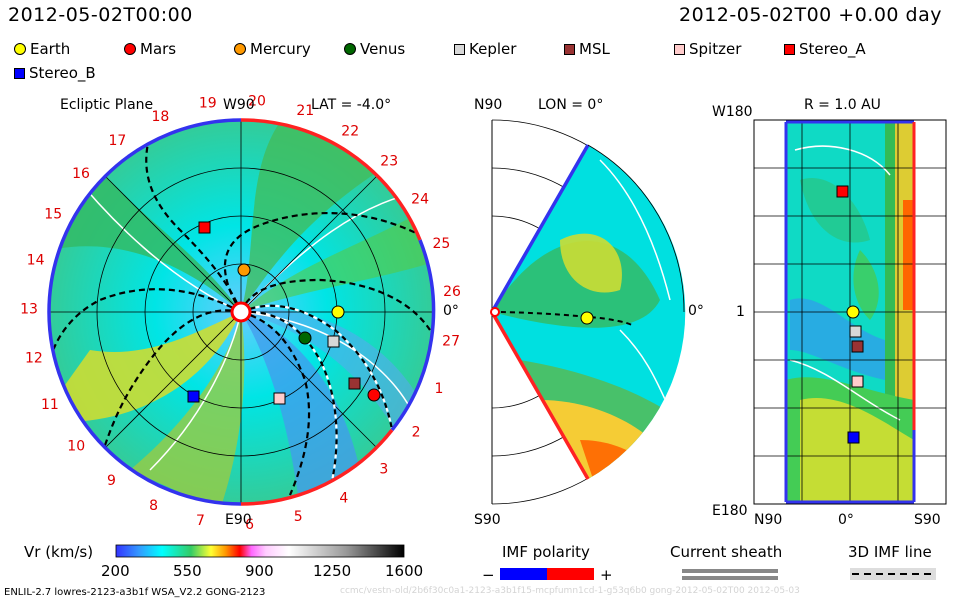  Describe the element at coordinates (732, 112) in the screenshot. I see `map-top-left-label: W180` at that location.